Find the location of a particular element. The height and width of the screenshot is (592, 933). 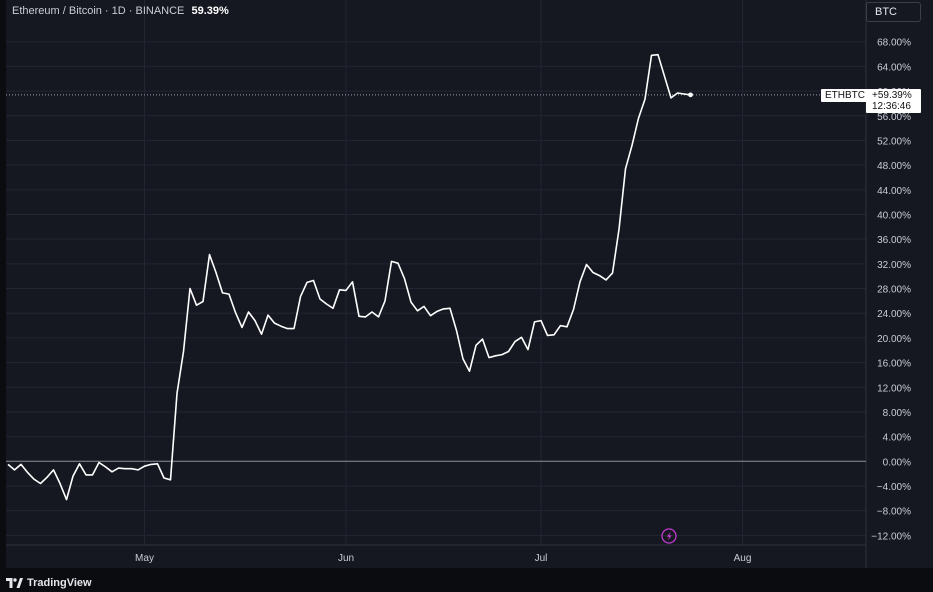

y-tick-label: 36.00% is located at coordinates (894, 240).